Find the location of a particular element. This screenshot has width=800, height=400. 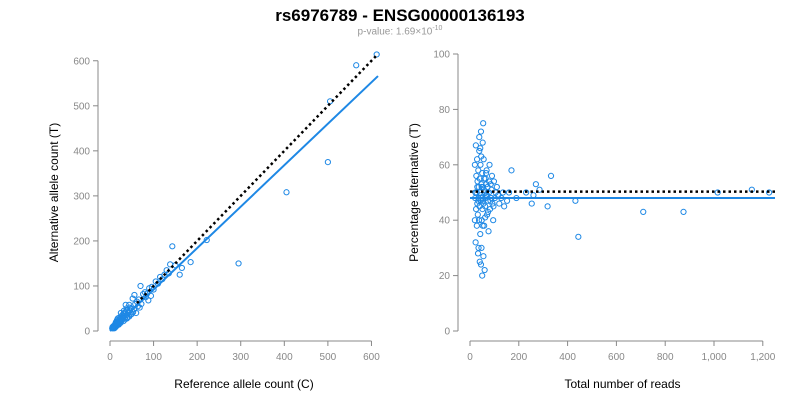

left-x-tick-label: 100 is located at coordinates (153, 357).